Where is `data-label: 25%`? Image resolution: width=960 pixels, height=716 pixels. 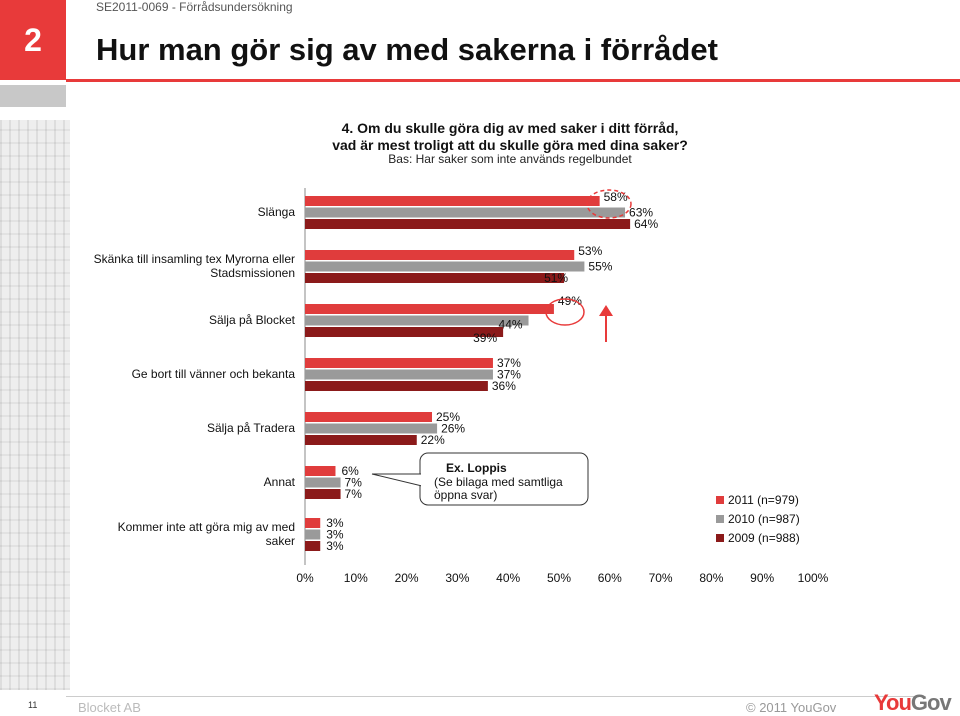 data-label: 25% is located at coordinates (448, 417).